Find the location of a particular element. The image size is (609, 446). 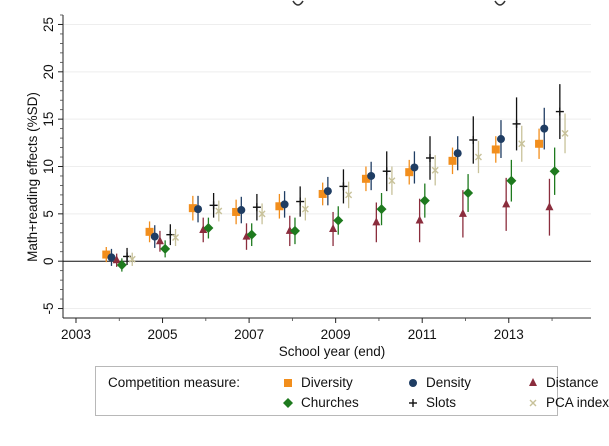

legend-label: PCA index is located at coordinates (577, 402).